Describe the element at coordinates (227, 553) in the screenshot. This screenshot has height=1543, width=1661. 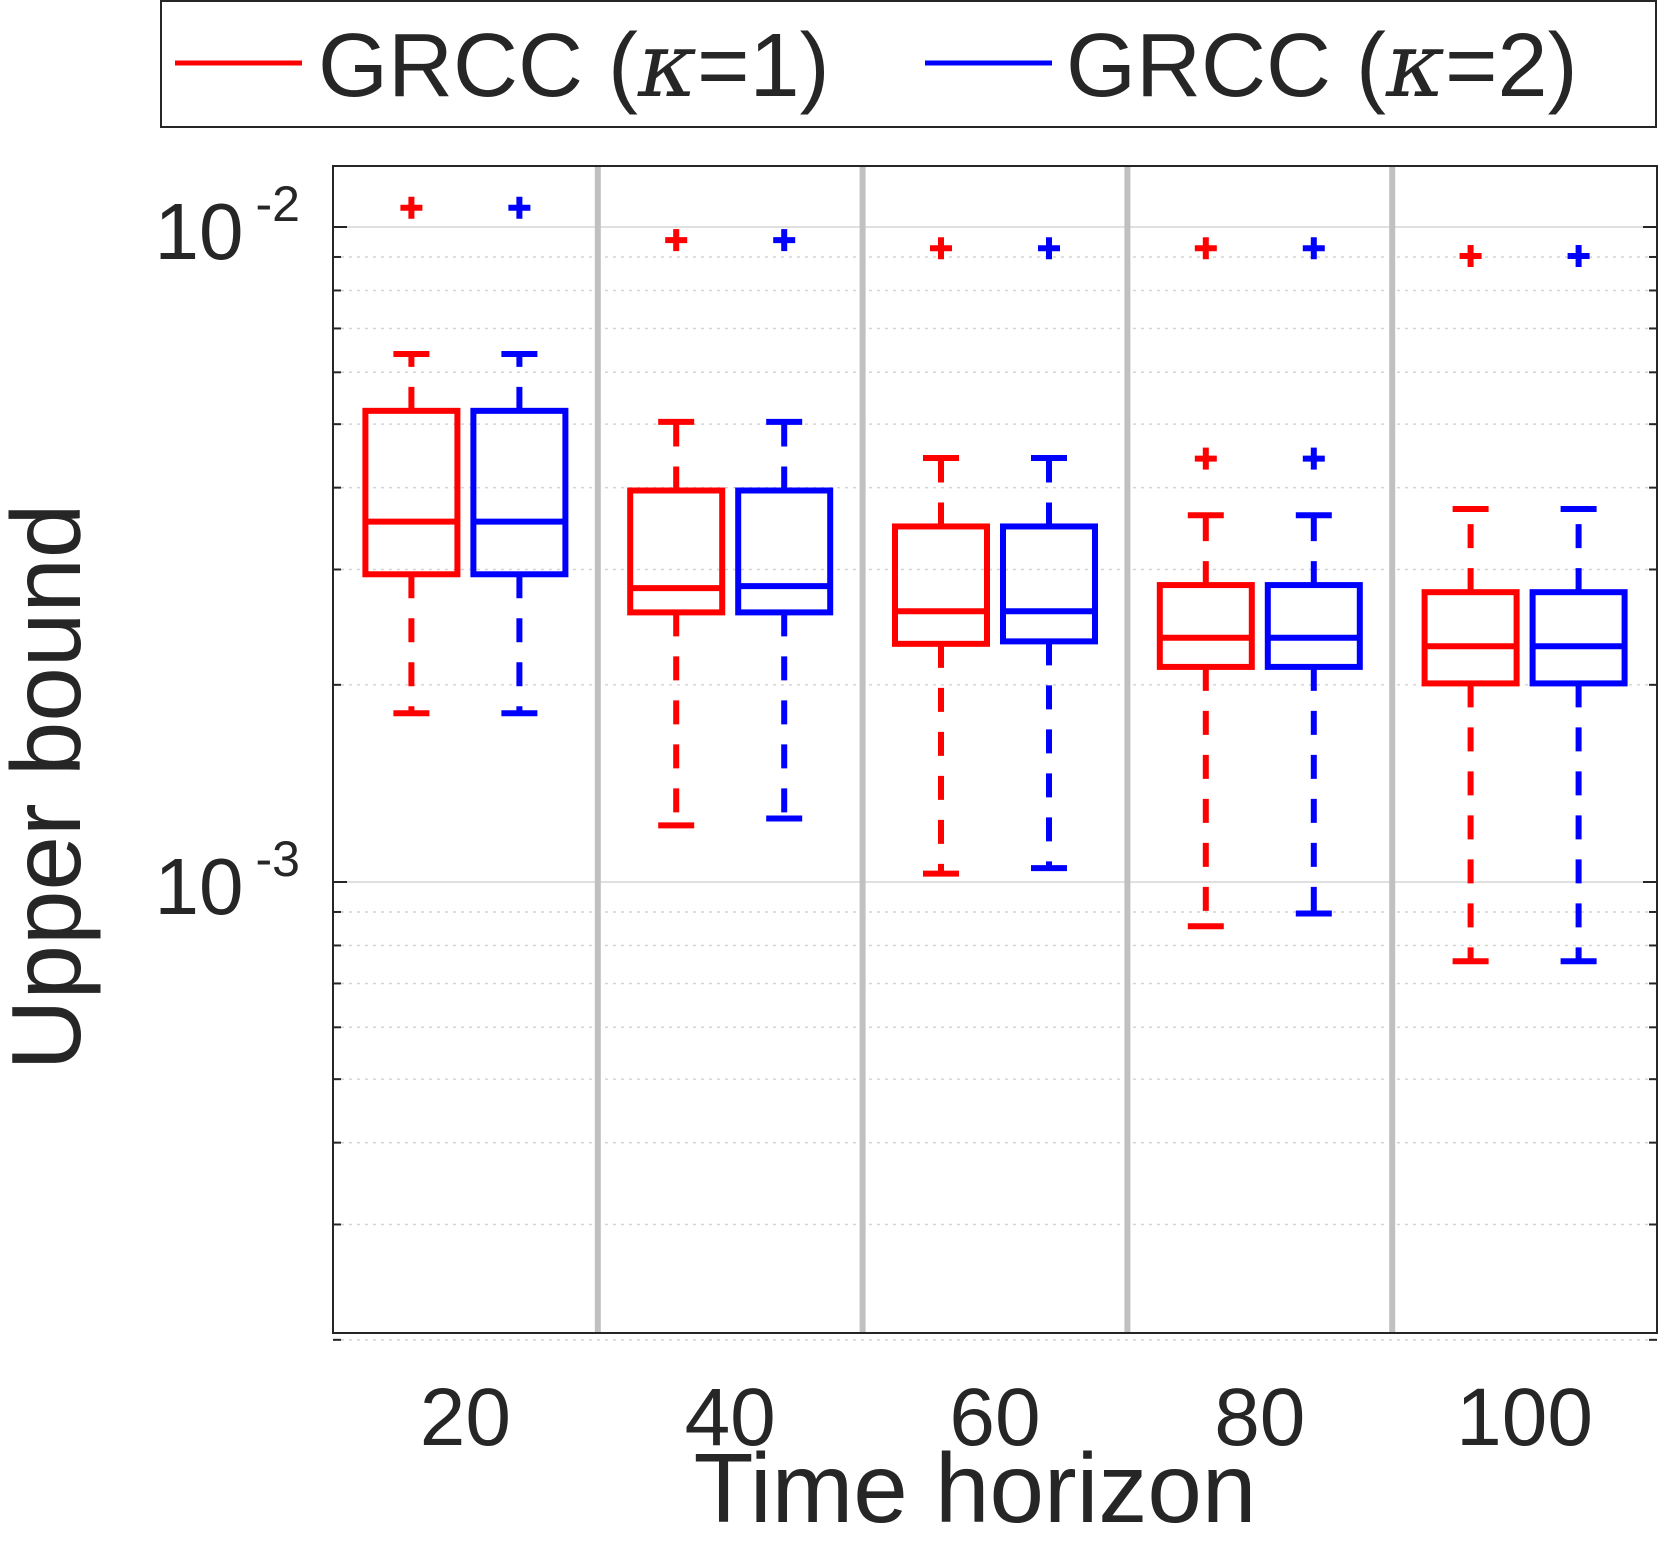
I see `y-axis-ticks: 10-210-3` at that location.